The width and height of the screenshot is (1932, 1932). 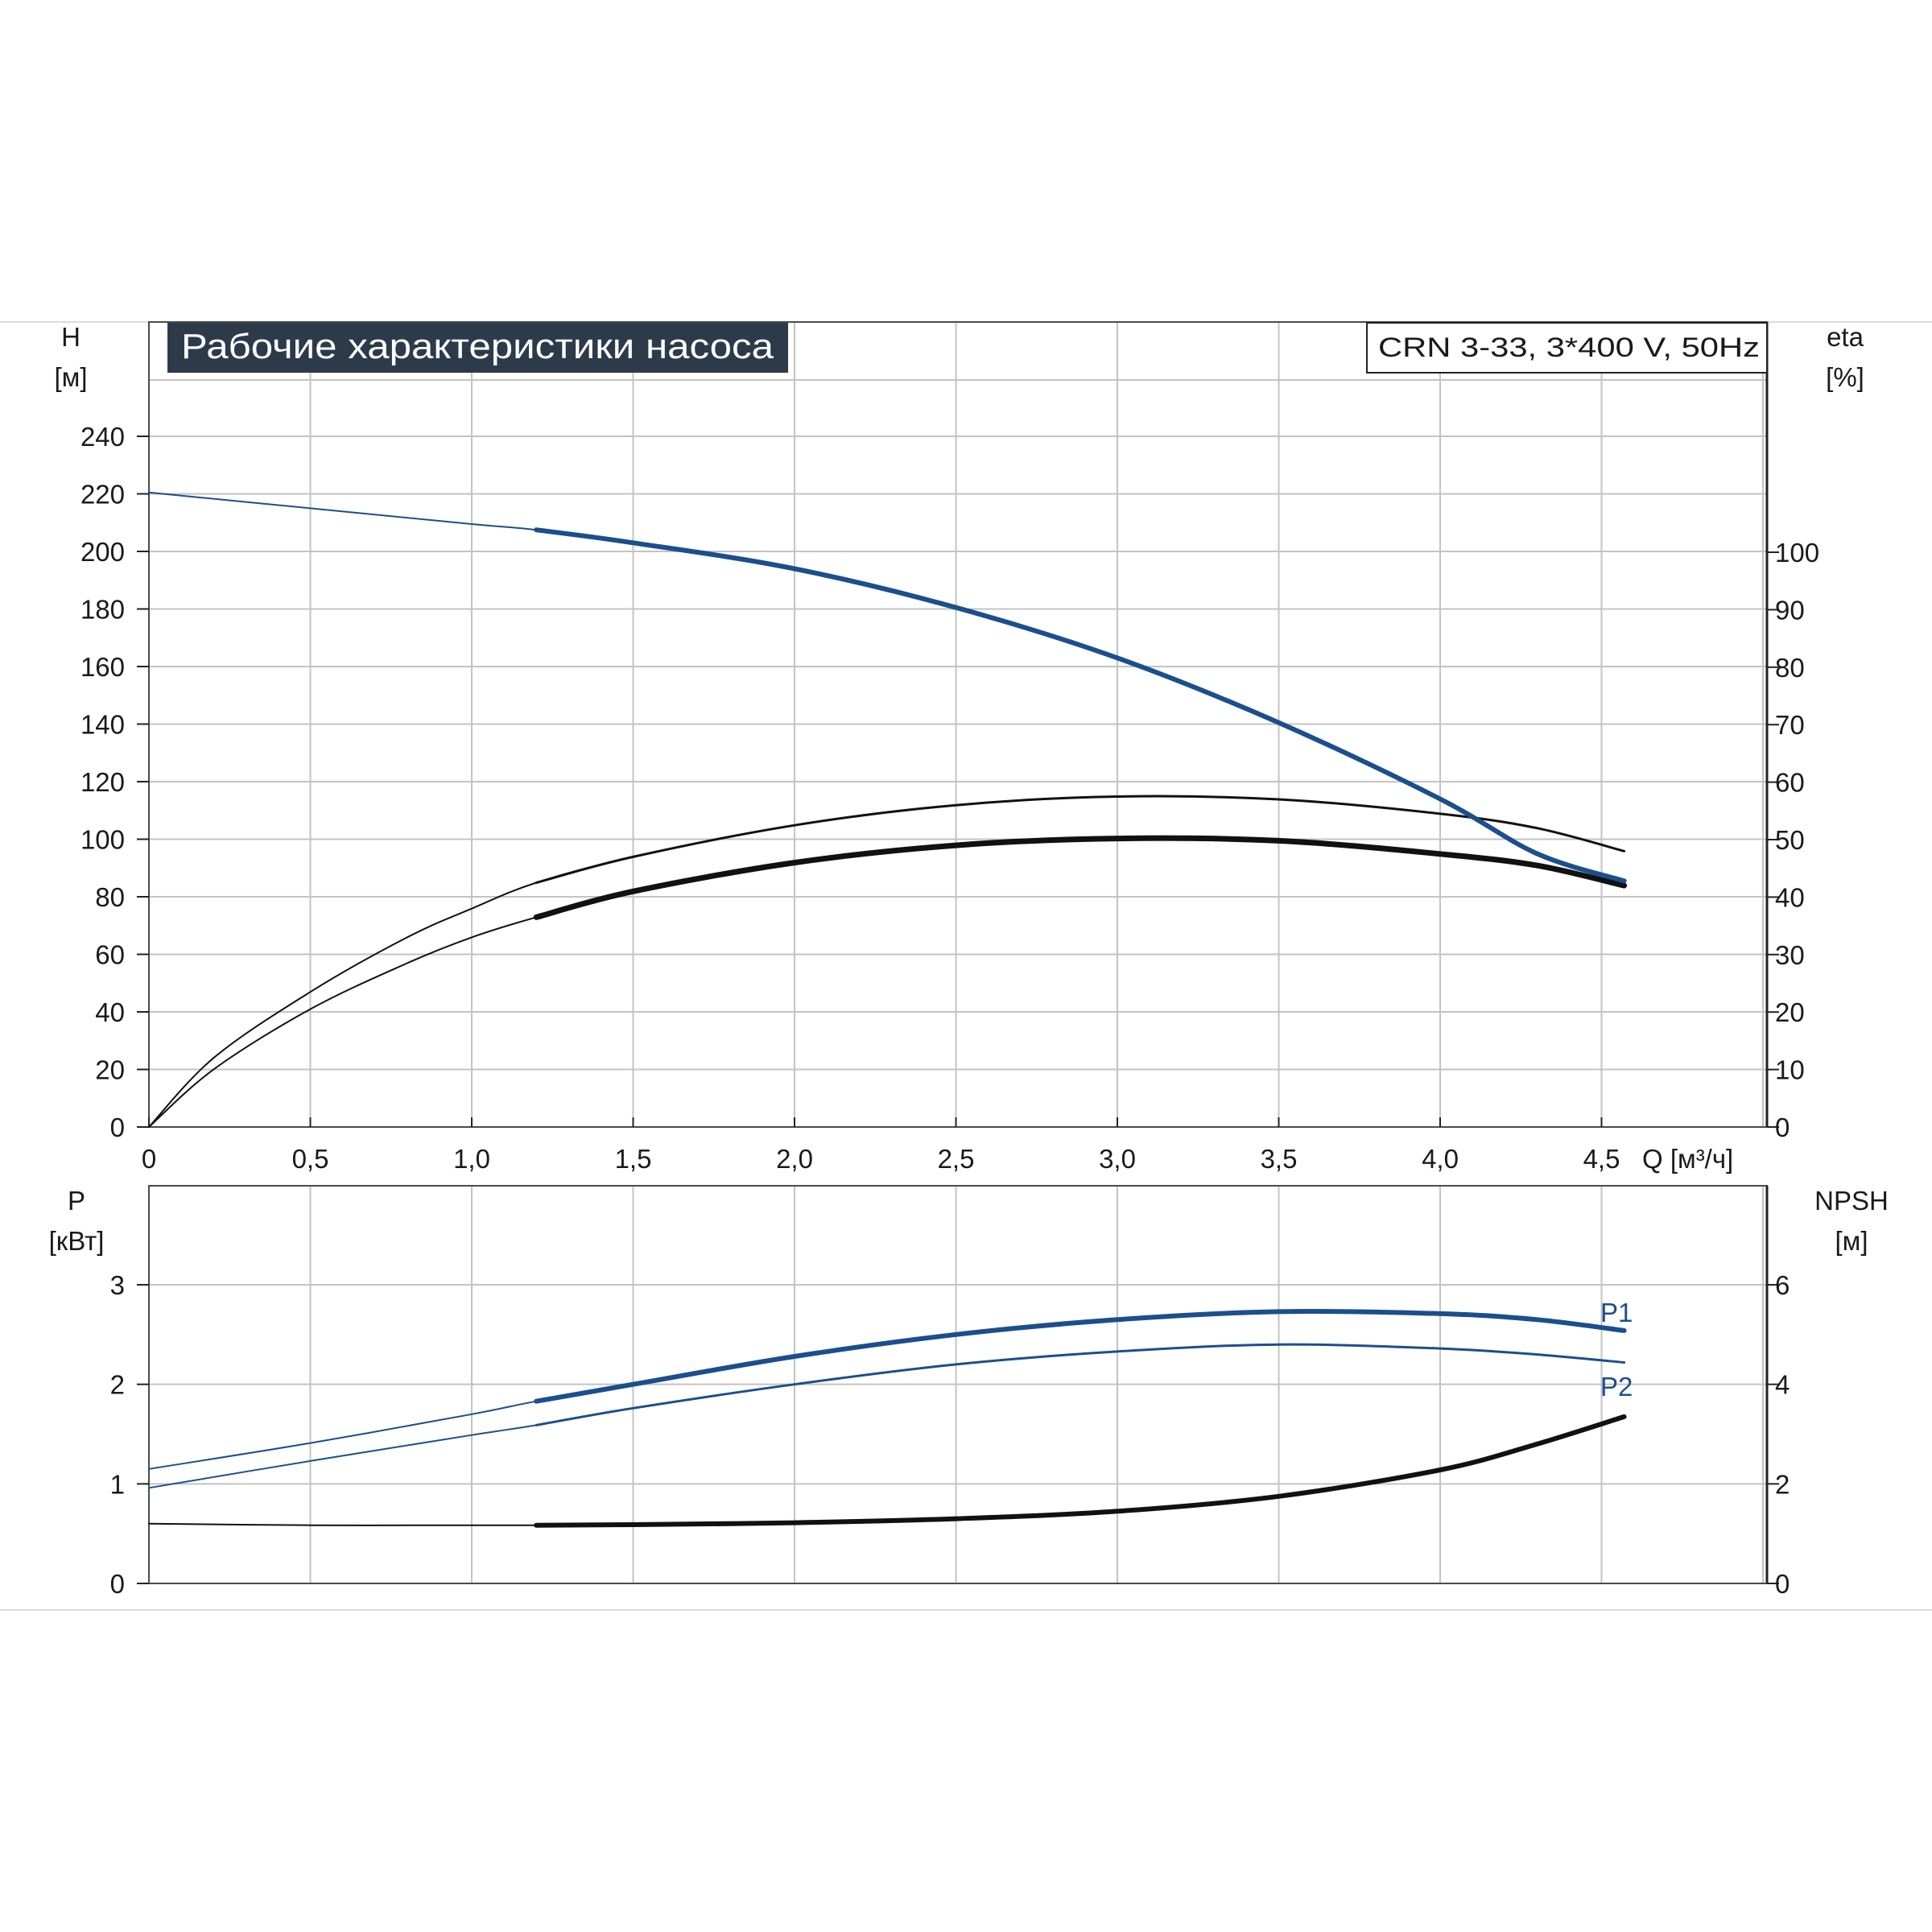 I want to click on eta-axis-label: eta, so click(x=1846, y=337).